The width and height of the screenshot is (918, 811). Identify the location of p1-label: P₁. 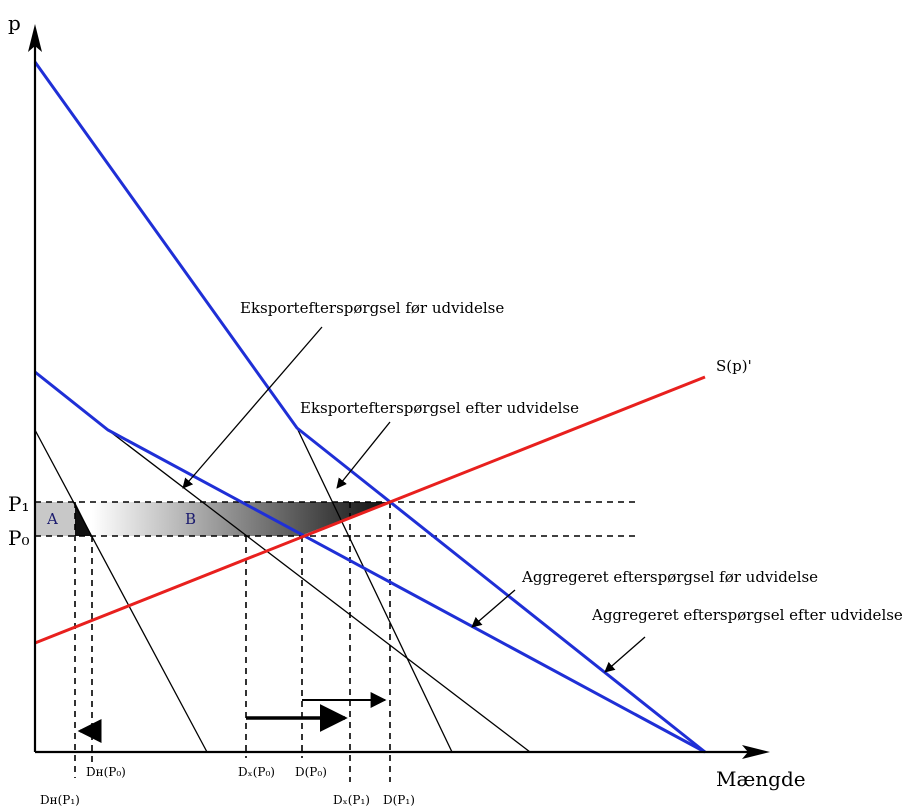
(18, 504).